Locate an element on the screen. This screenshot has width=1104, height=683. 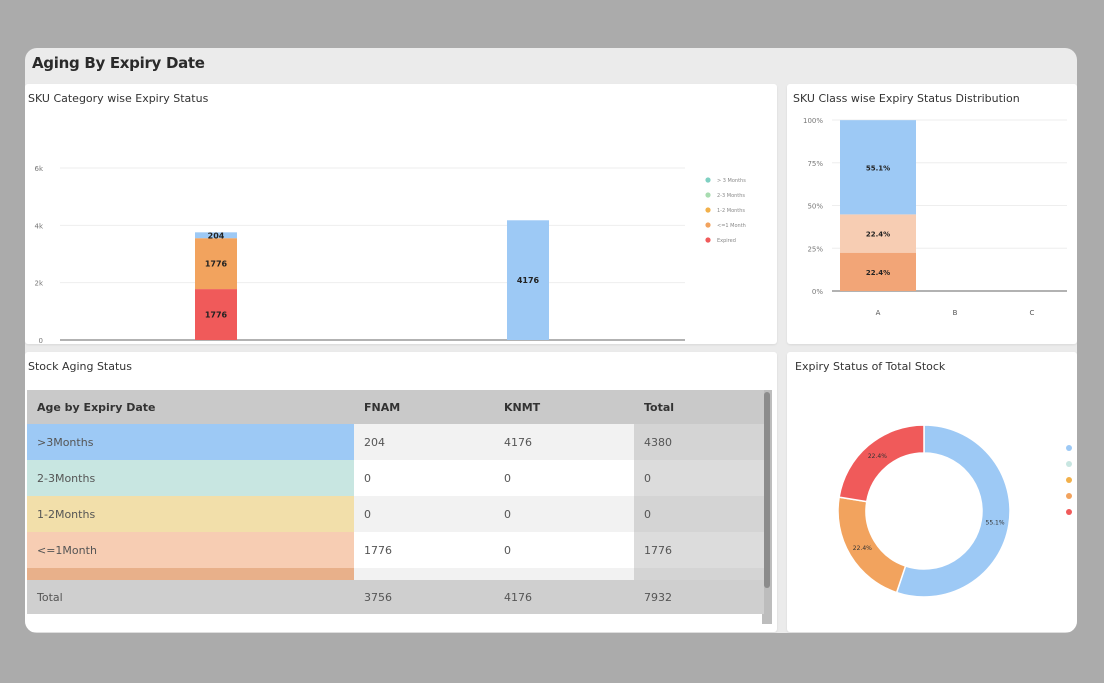
y-tick-label: 25% is located at coordinates (815, 249).